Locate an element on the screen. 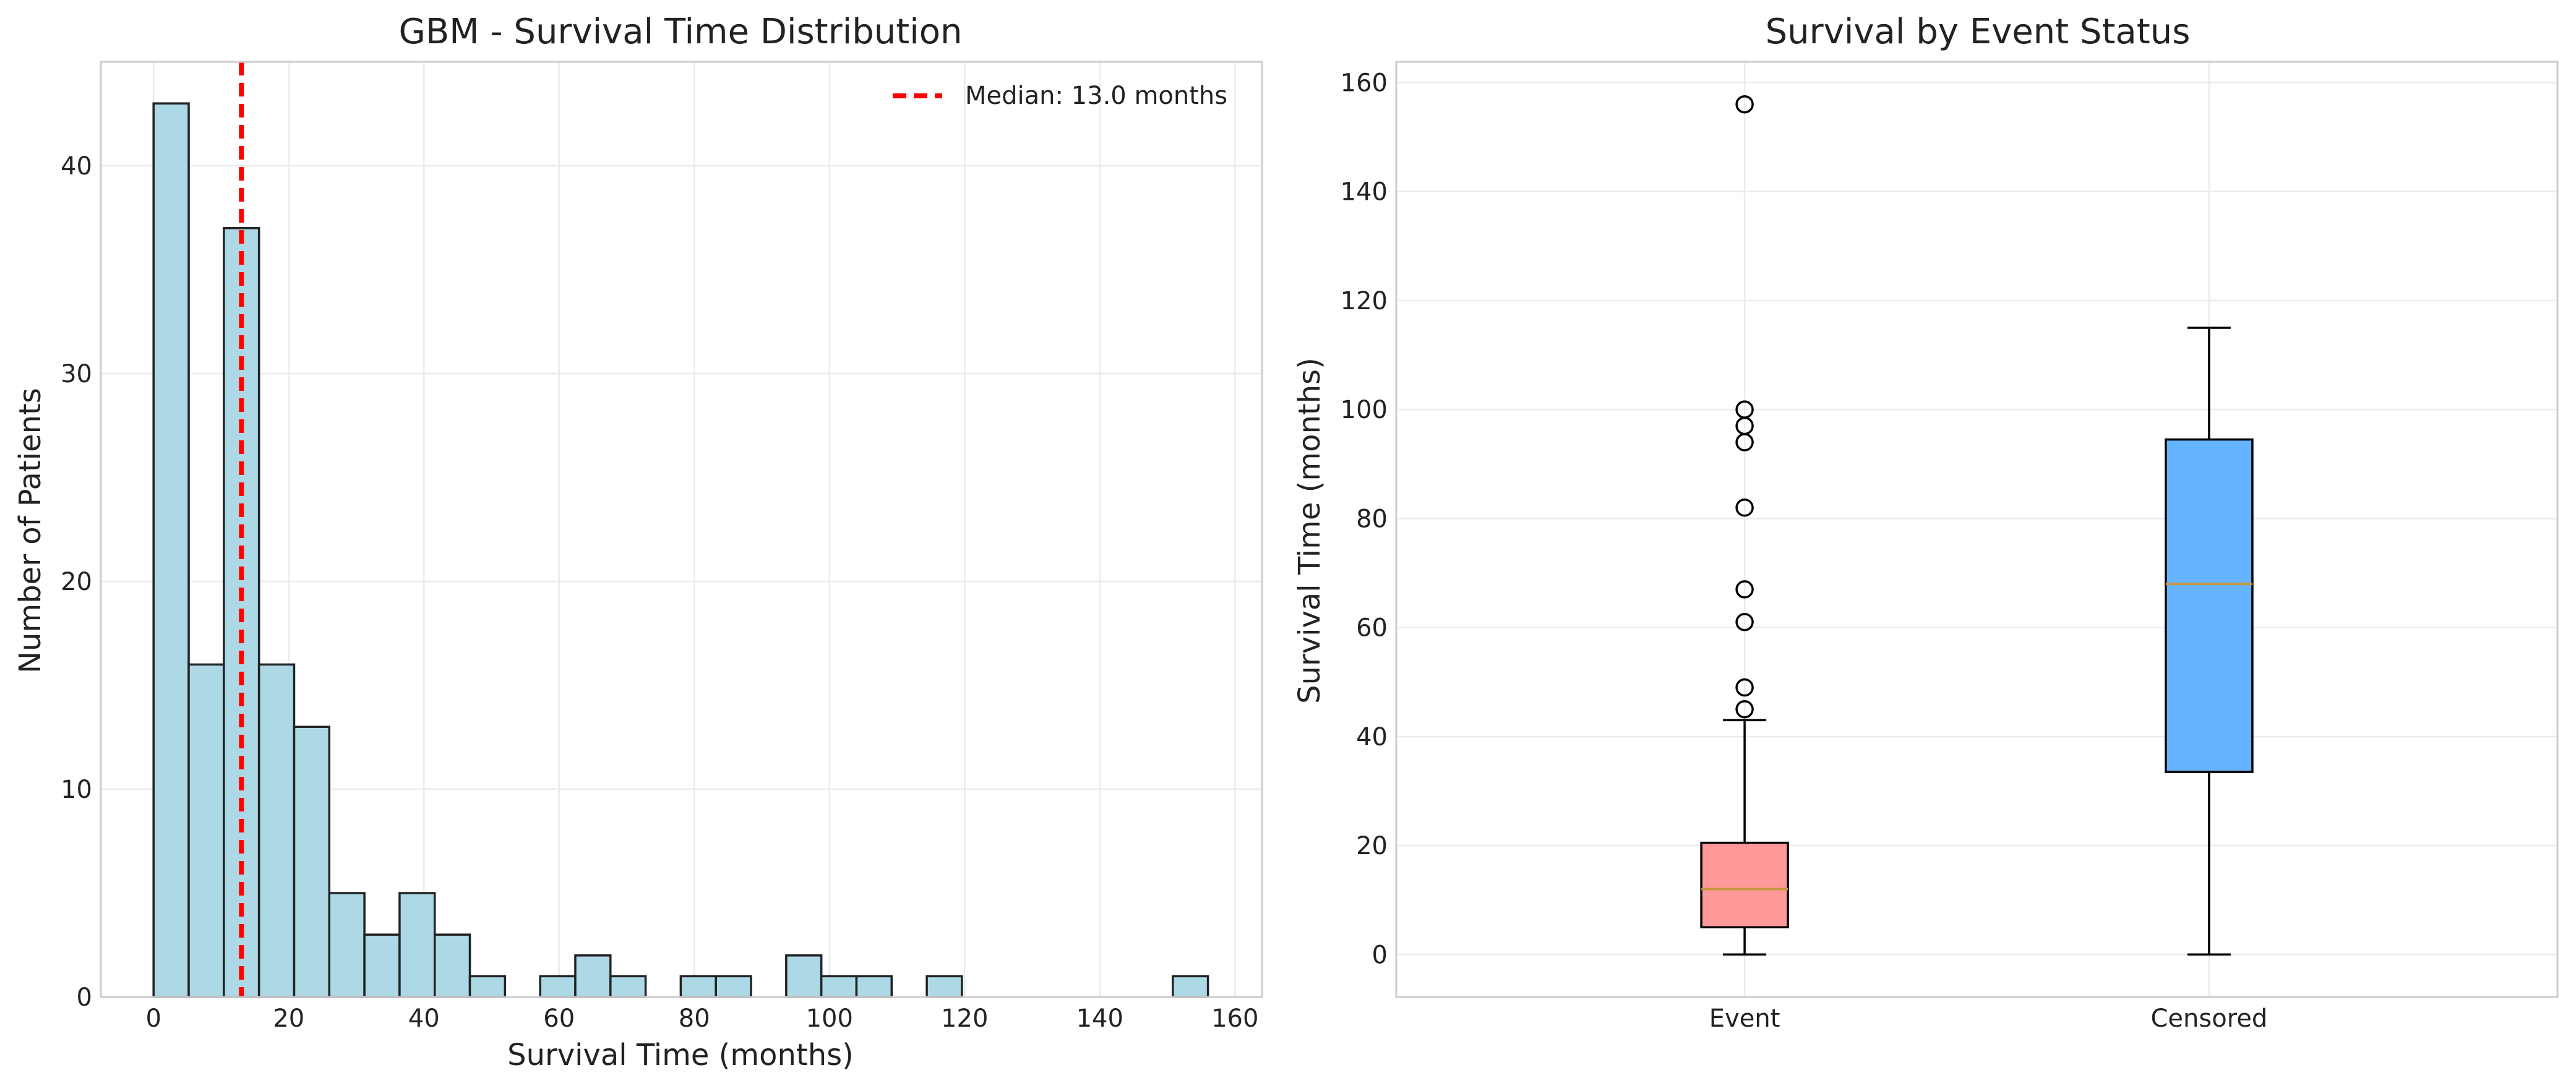 Image resolution: width=2576 pixels, height=1091 pixels. box-censored is located at coordinates (2209, 642).